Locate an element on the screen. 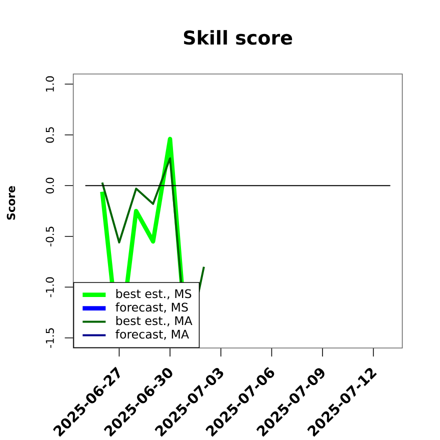  chart-title: Skill score is located at coordinates (238, 37).